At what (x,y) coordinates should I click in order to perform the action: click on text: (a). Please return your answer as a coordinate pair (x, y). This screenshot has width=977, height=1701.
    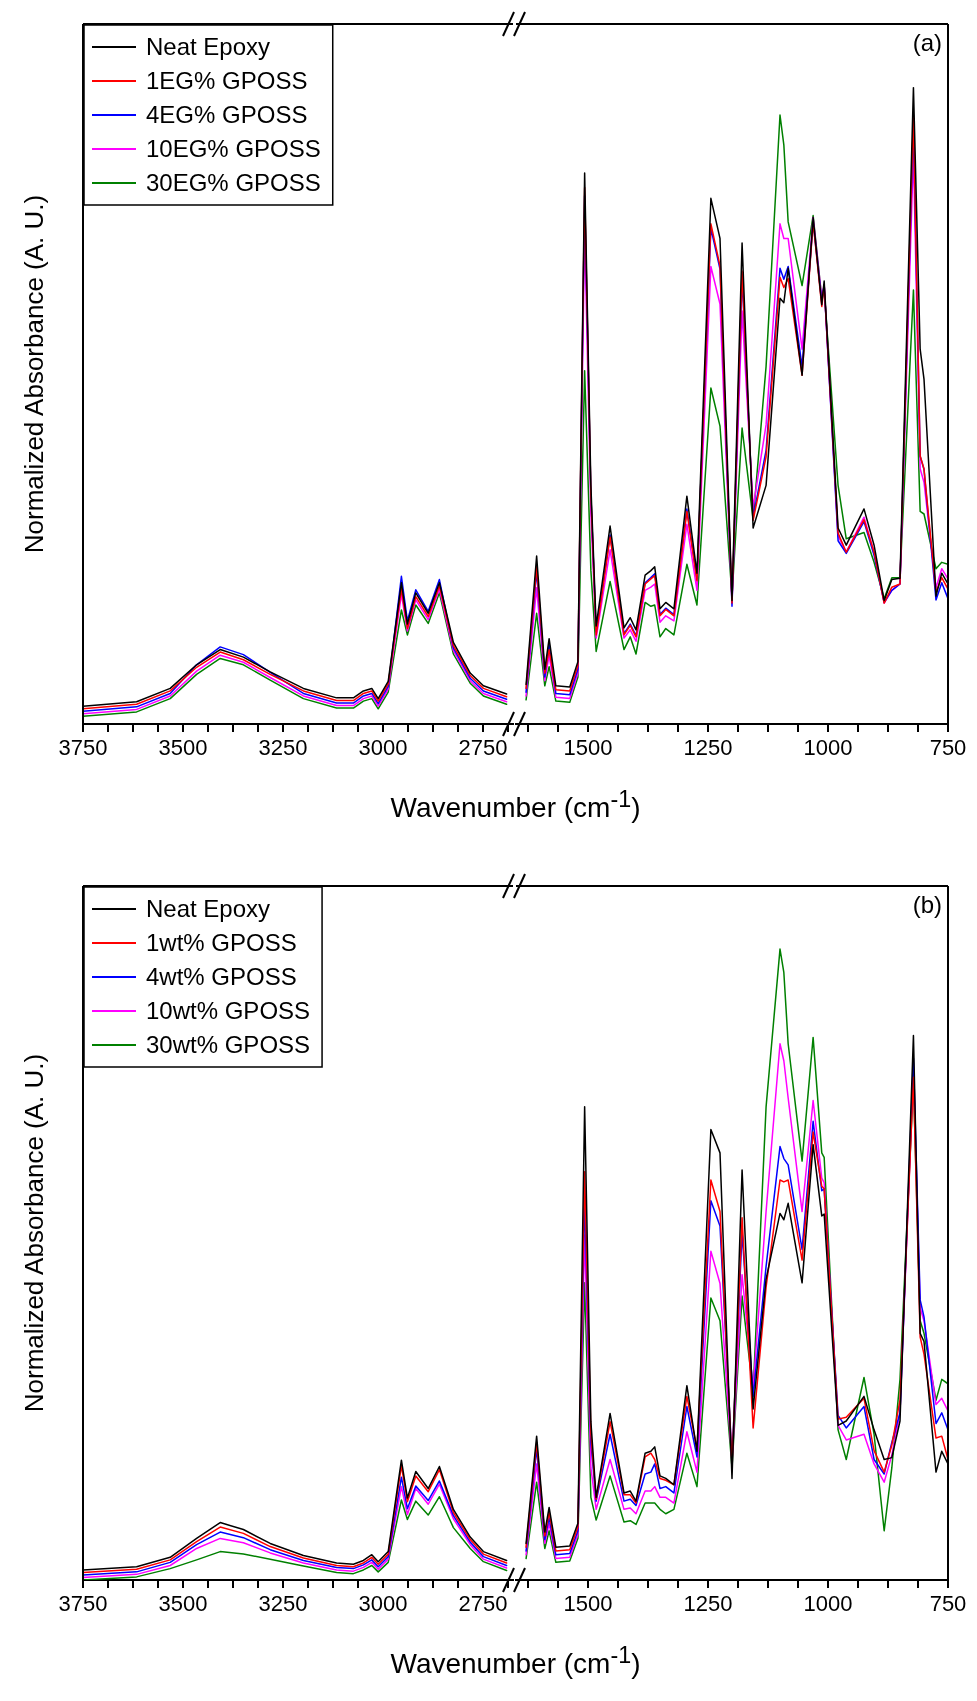
    Looking at the image, I should click on (927, 42).